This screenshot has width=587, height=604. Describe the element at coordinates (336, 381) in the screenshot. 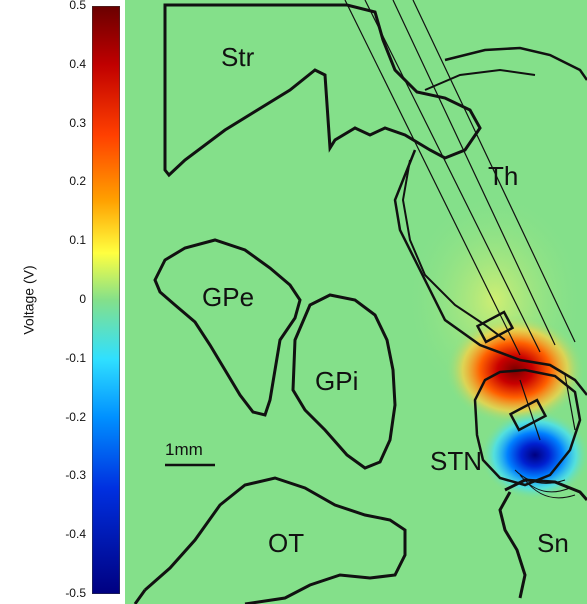

I see `label-gpi: GPi` at that location.